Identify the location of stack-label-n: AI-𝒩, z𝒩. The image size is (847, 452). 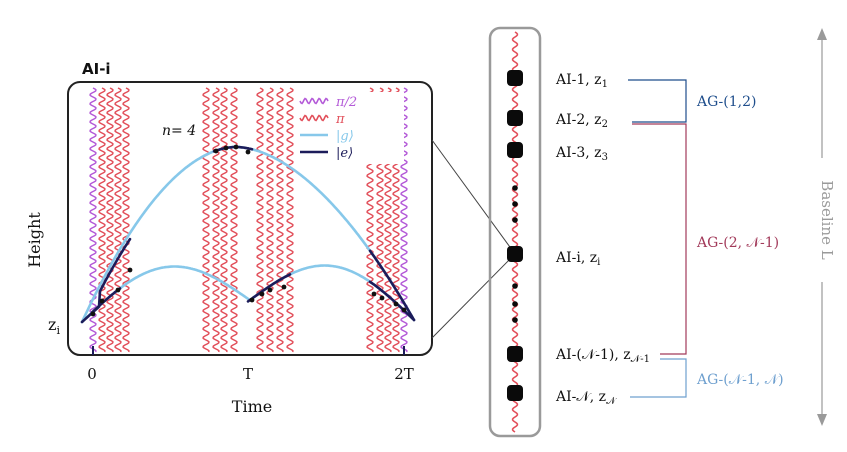
(586, 398).